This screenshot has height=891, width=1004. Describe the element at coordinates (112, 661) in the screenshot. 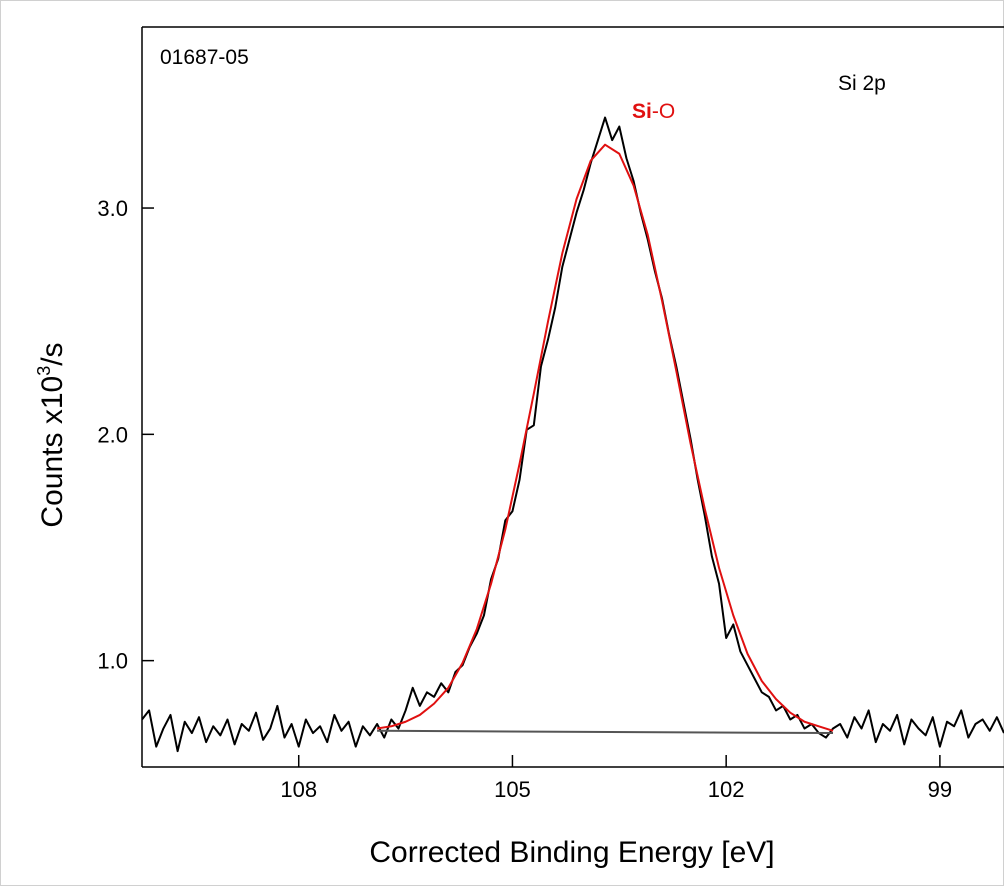

I see `y-tick-label: 1.0` at that location.